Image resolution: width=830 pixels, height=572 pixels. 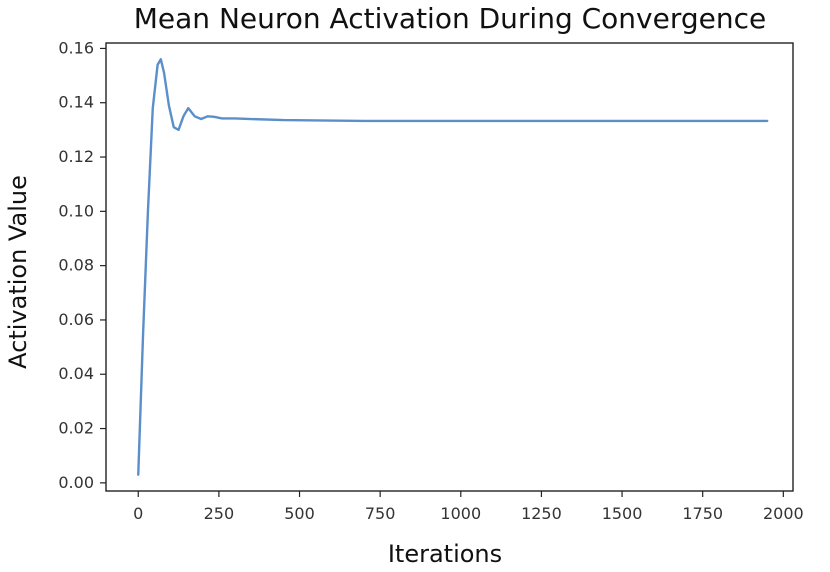 I want to click on y-axis-ticks: 0.00 0.02 0.04 0.06 0.08 0.10 0.12 0.14 0.16, so click(x=82, y=265).